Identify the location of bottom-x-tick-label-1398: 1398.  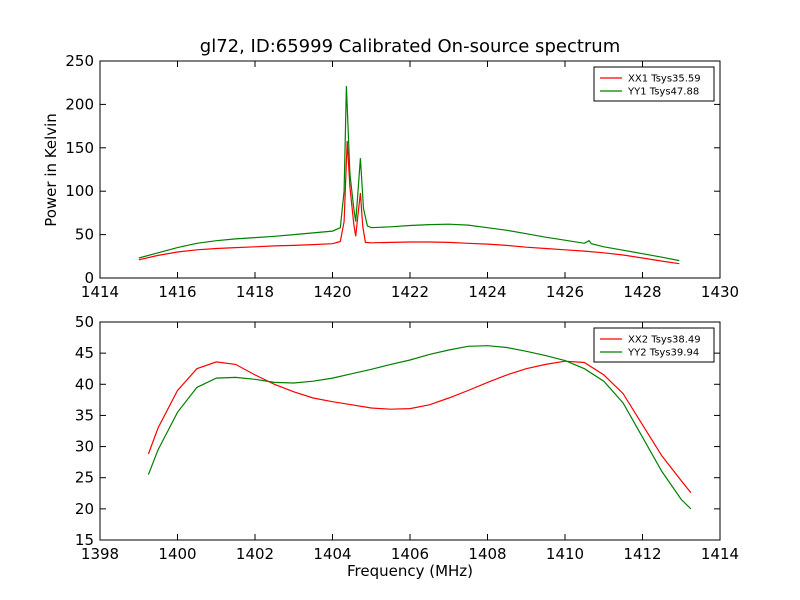
(100, 554).